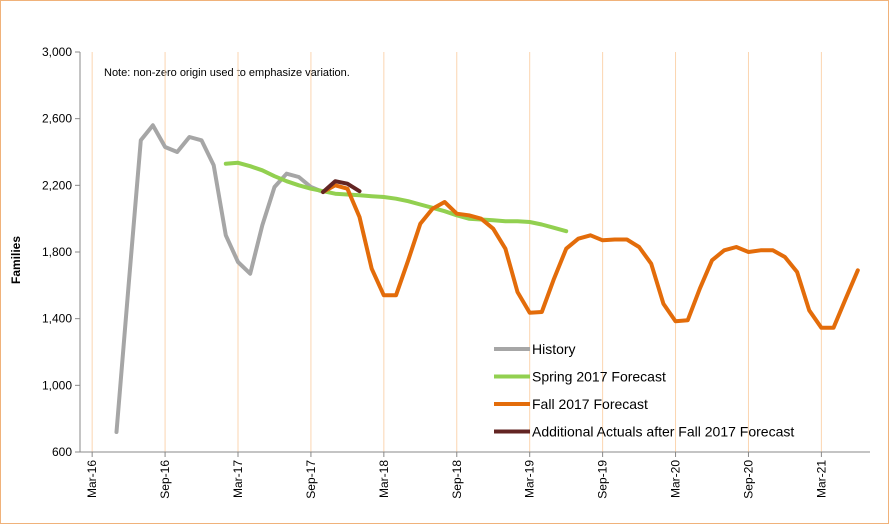 This screenshot has height=524, width=889. Describe the element at coordinates (457, 479) in the screenshot. I see `x-tick-label: Sep-18` at that location.